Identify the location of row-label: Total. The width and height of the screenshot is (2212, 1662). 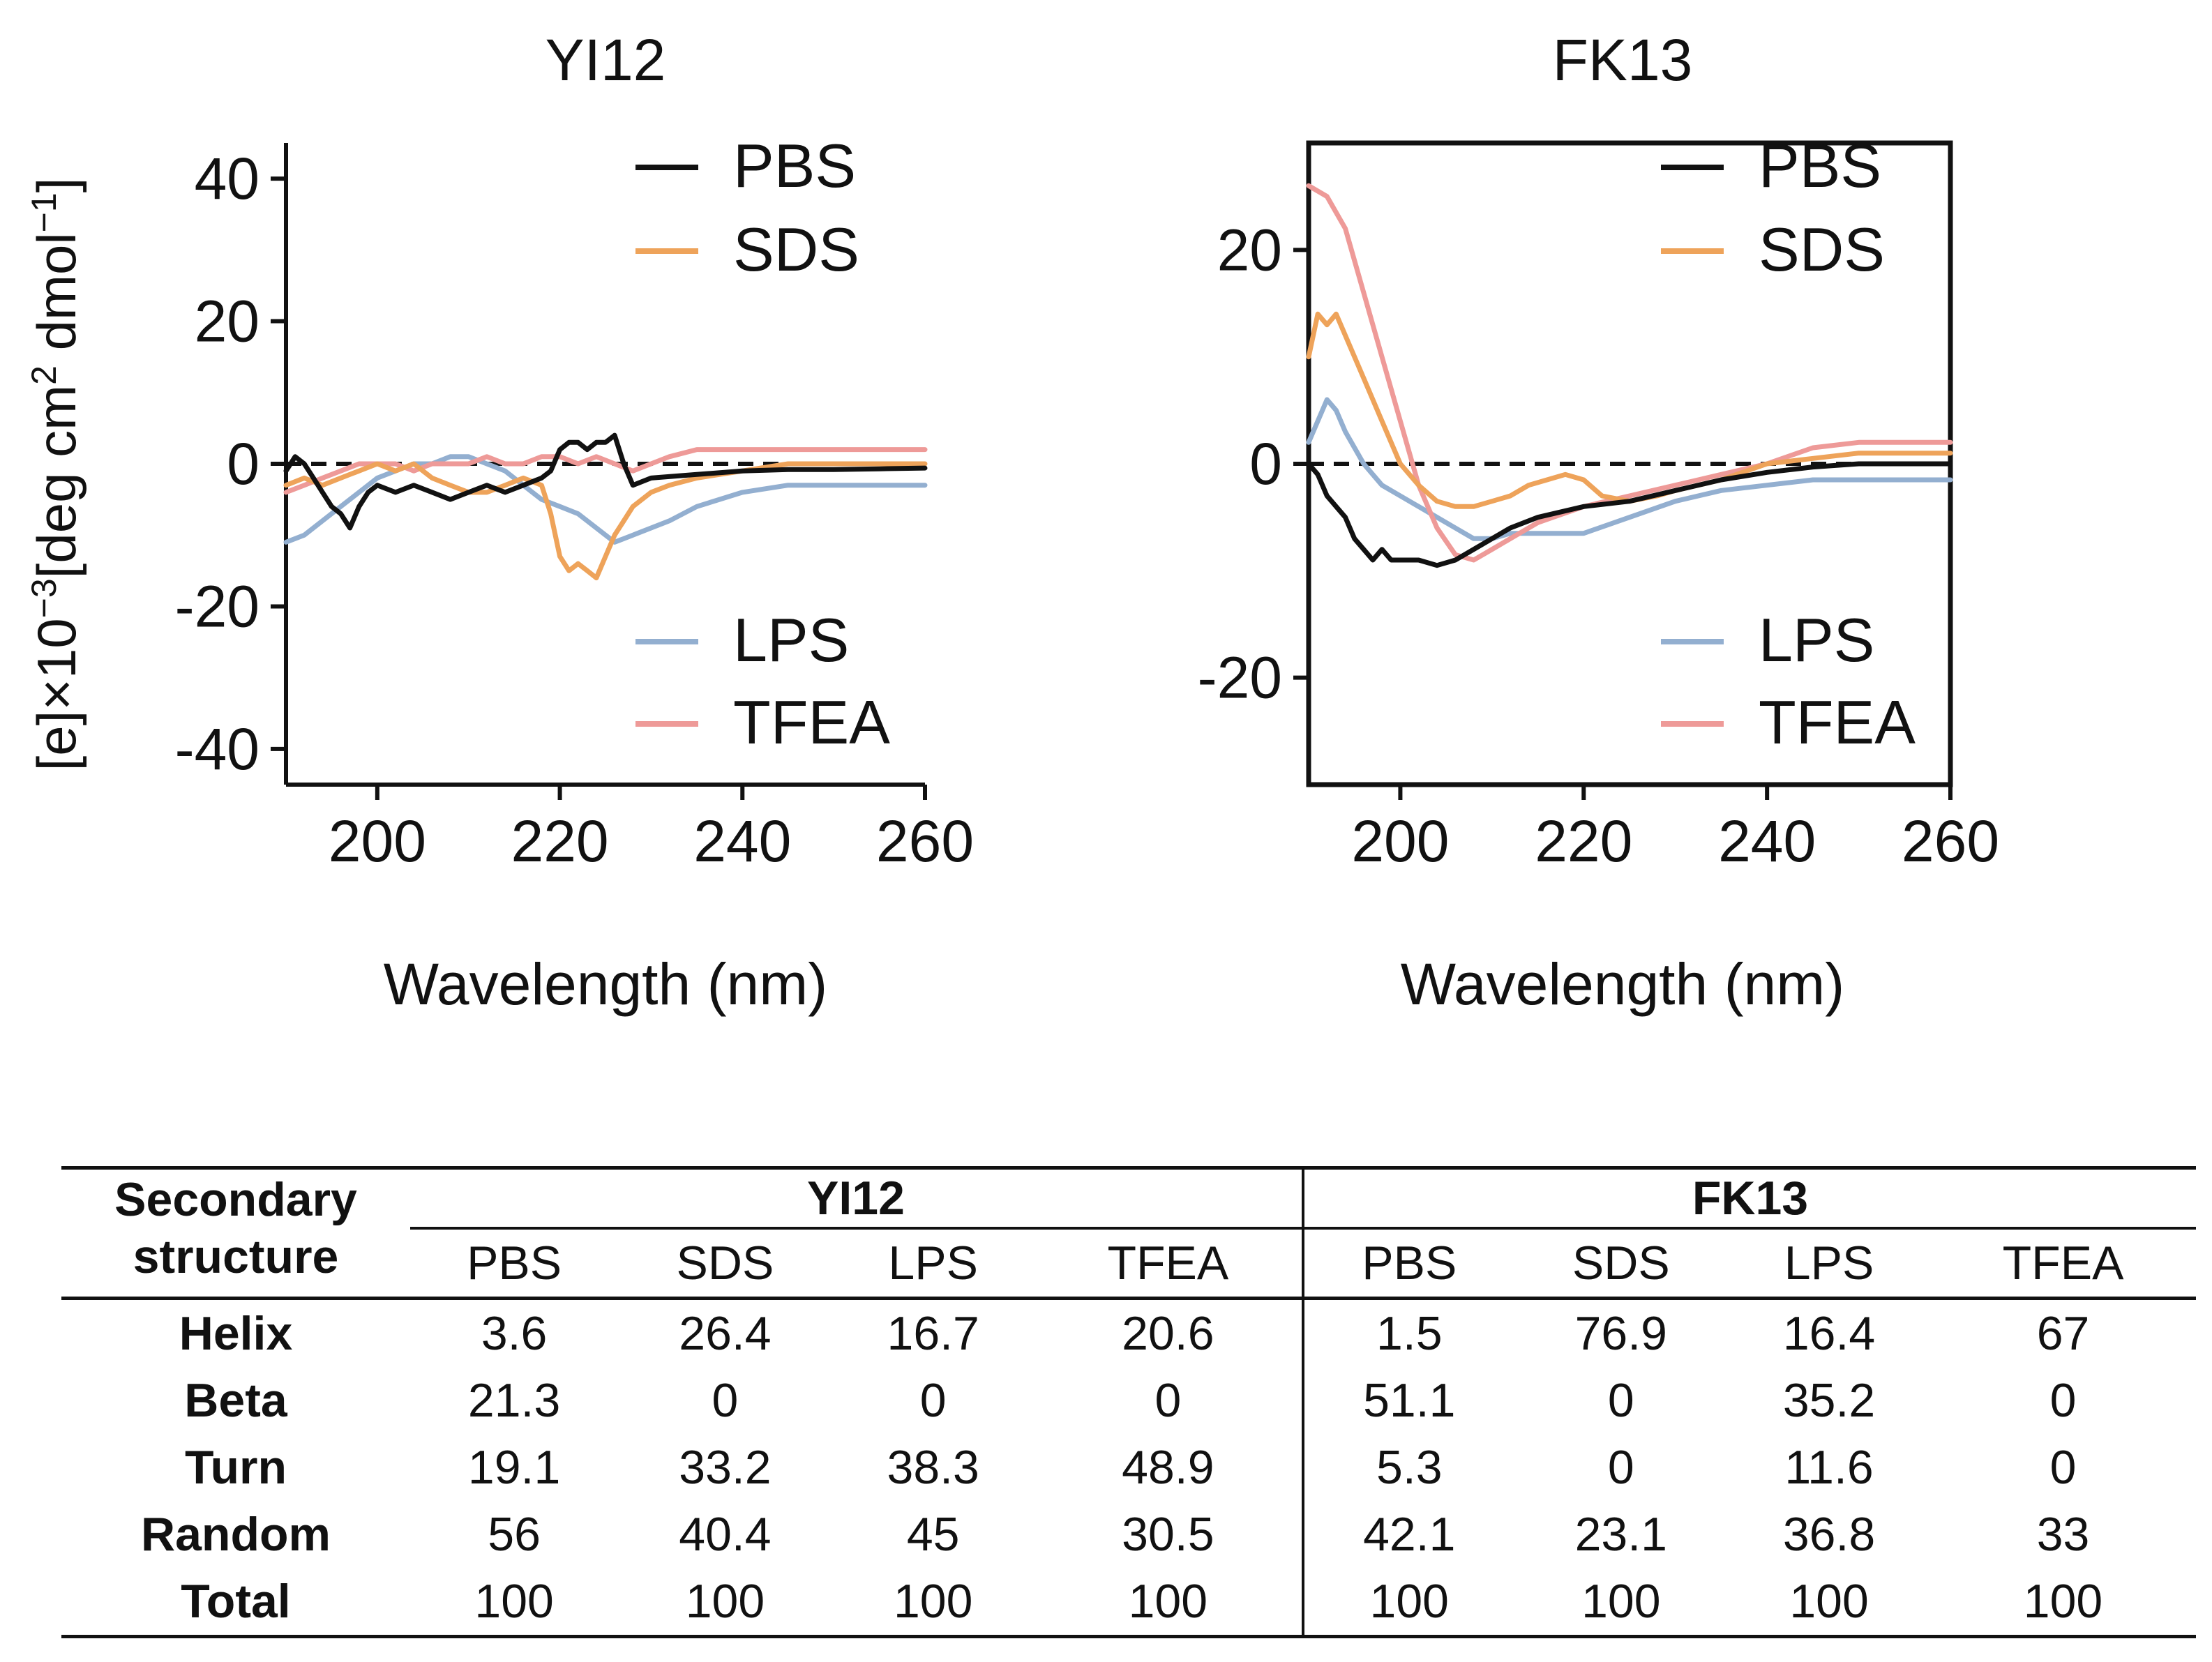
(236, 1603).